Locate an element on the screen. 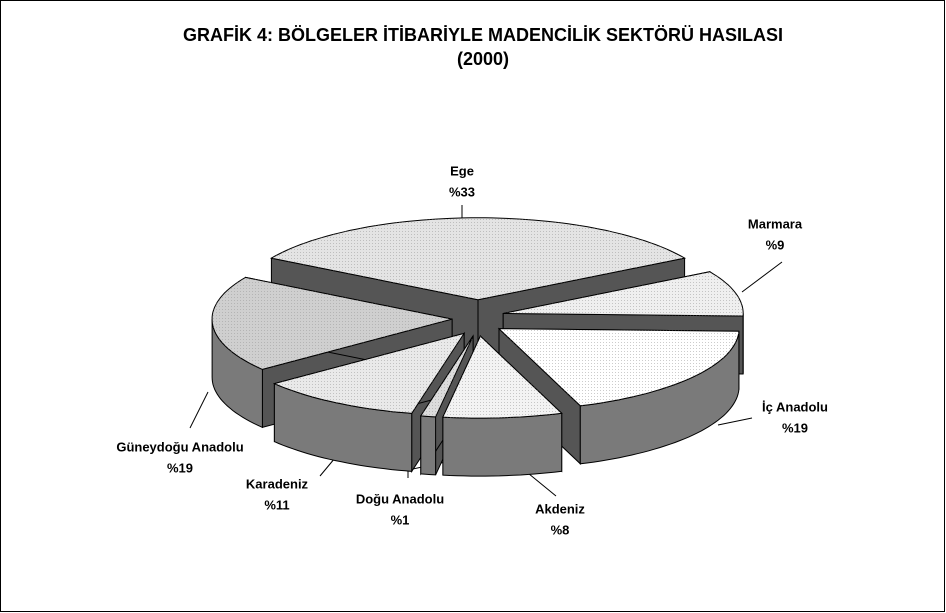  slice-label: Akdeniz is located at coordinates (560, 508).